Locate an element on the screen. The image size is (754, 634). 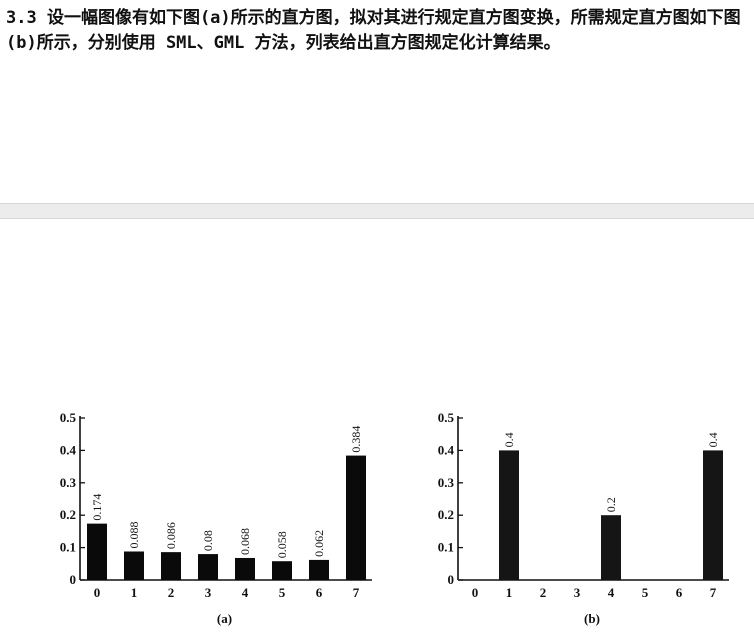
bar-value-label-a-6: 0.062 is located at coordinates (319, 543).